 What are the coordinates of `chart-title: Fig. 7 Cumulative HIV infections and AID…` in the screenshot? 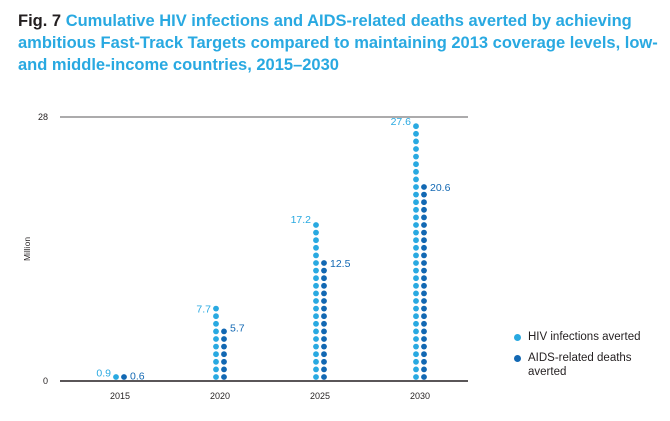 It's located at (338, 43).